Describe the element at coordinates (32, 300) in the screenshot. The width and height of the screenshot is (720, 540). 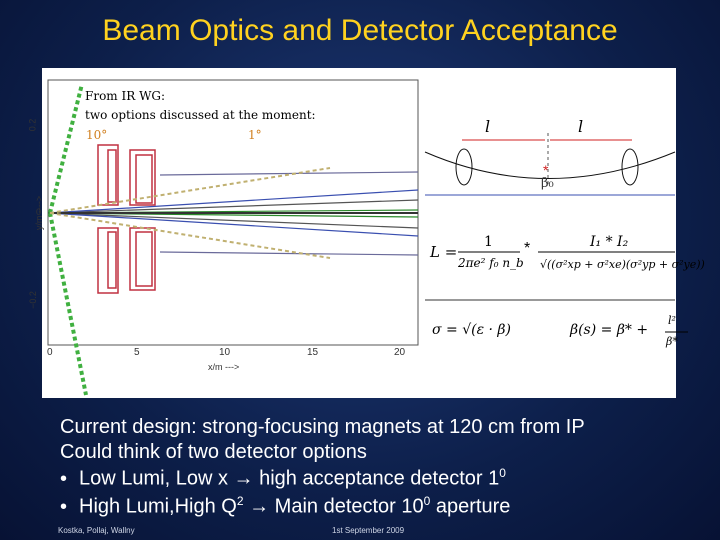
I see `y-tick-label: −0.2` at that location.